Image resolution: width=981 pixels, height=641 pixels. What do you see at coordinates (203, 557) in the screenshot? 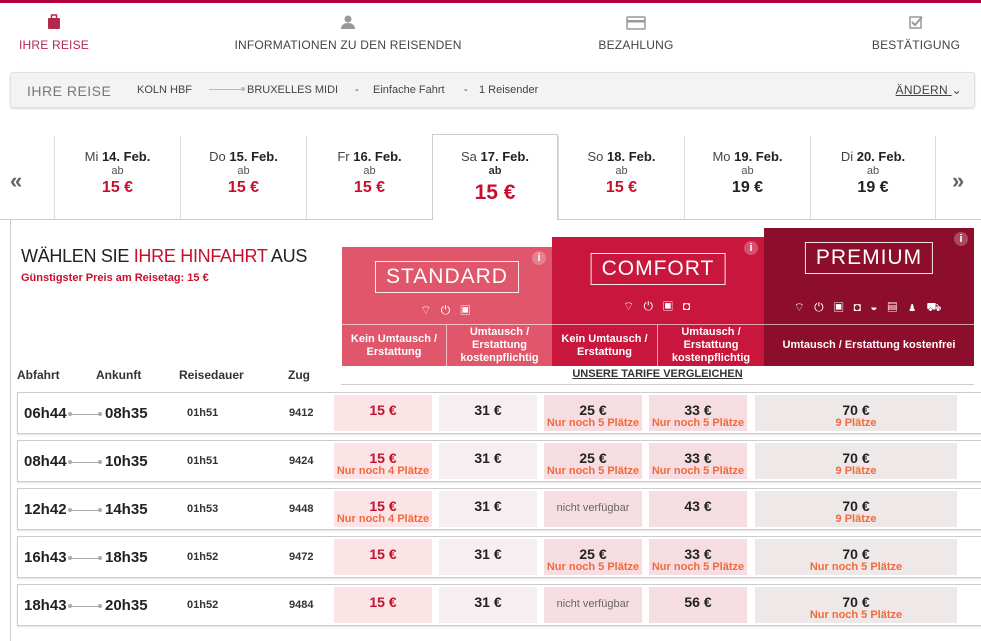
I see `duration: 01h52` at bounding box center [203, 557].